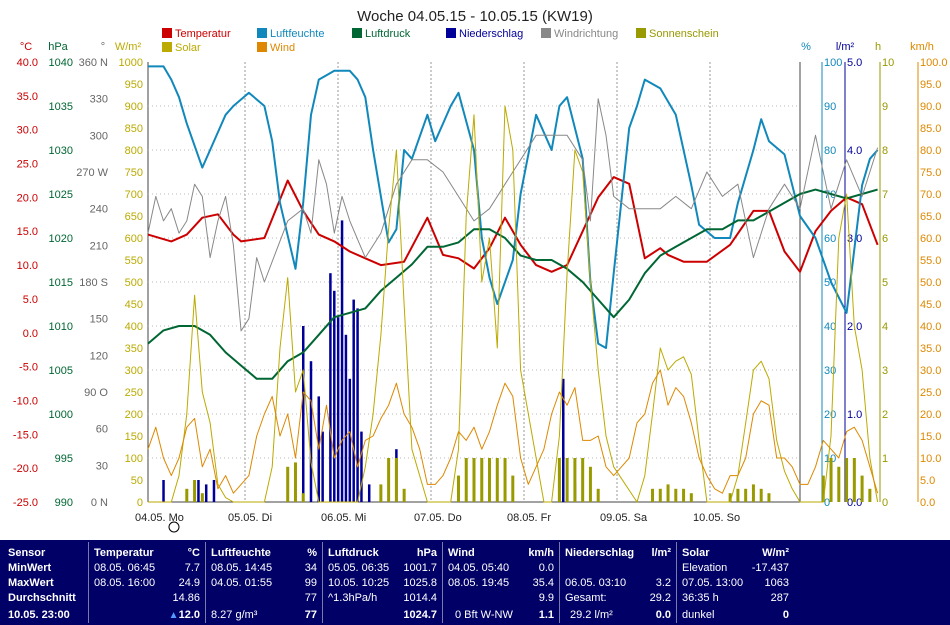 The height and width of the screenshot is (625, 950). What do you see at coordinates (705, 568) in the screenshot?
I see `elevation-label: Elevation` at bounding box center [705, 568].